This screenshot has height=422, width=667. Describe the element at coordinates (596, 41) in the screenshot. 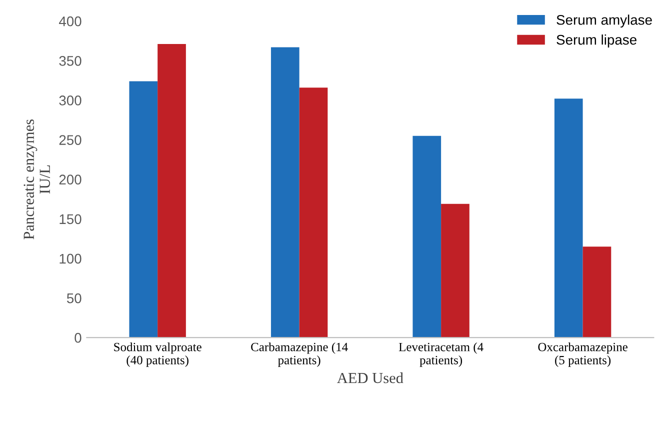

I see `legend-label: Serum lipase` at that location.